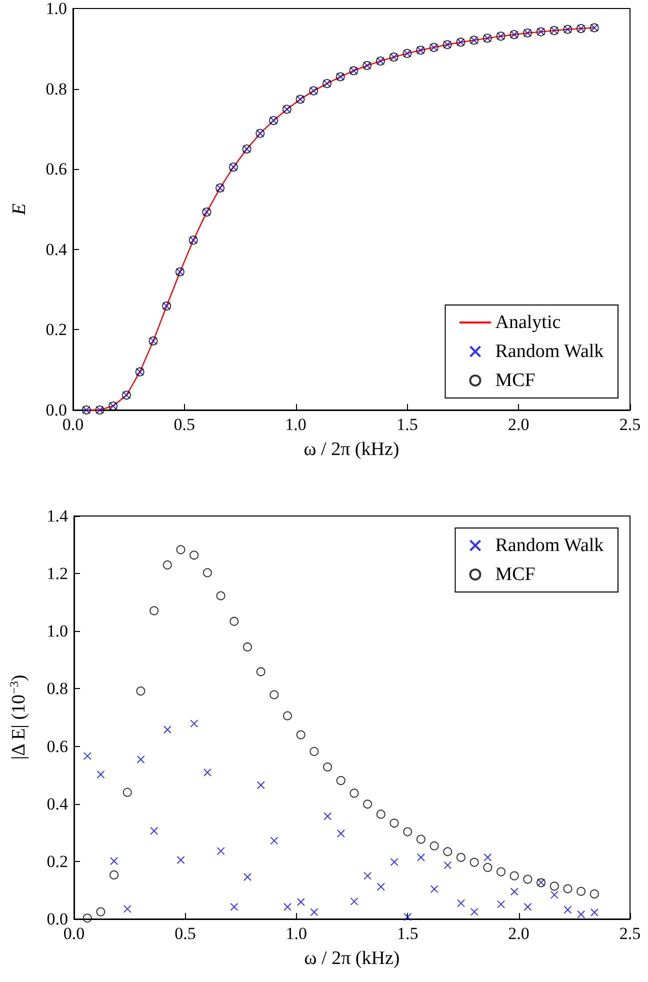  What do you see at coordinates (519, 933) in the screenshot?
I see `x-tick-label: 2.0` at bounding box center [519, 933].